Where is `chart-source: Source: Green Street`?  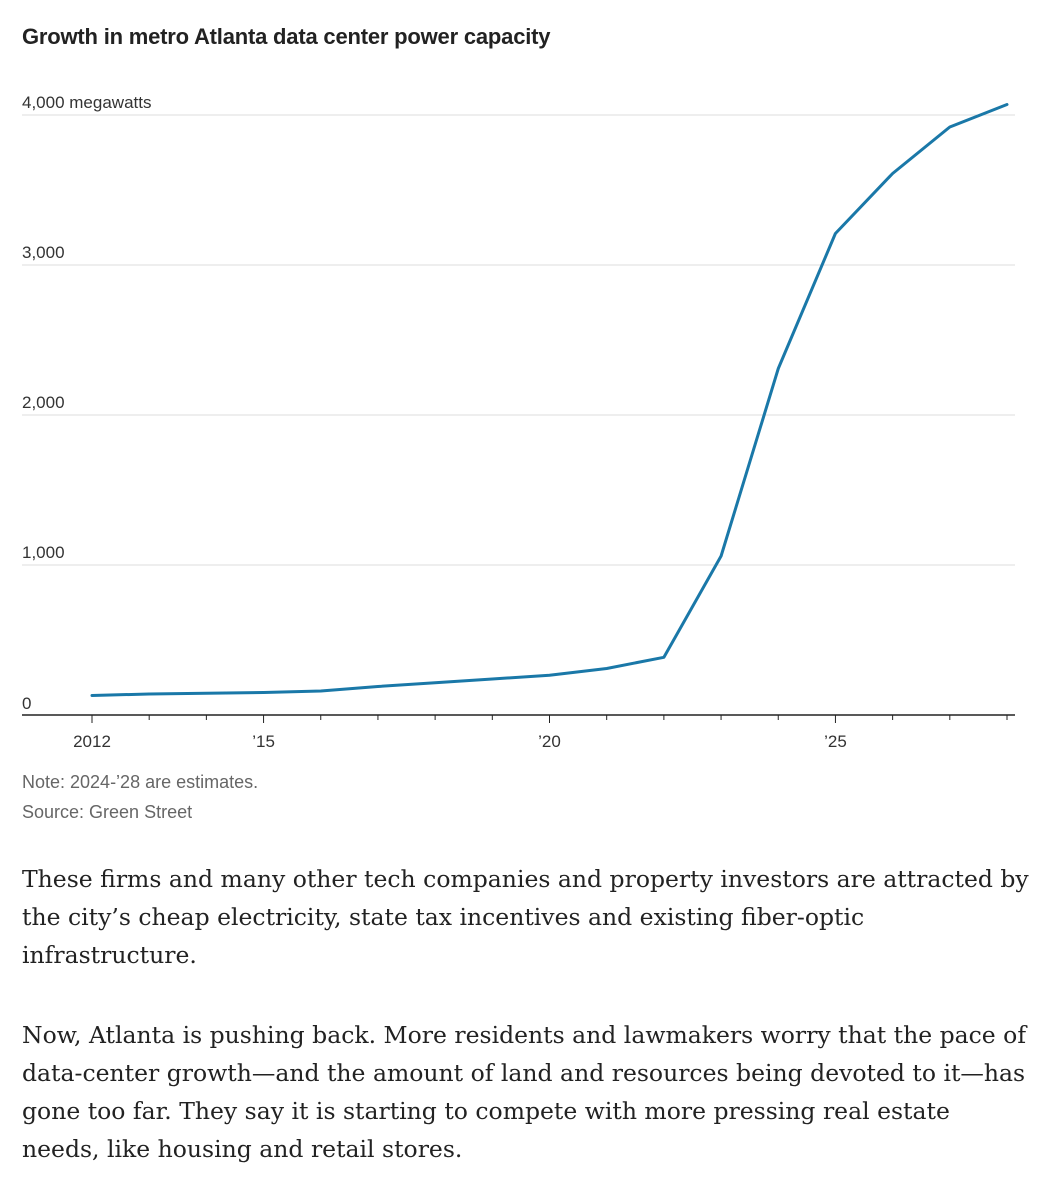 chart-source: Source: Green Street is located at coordinates (107, 812).